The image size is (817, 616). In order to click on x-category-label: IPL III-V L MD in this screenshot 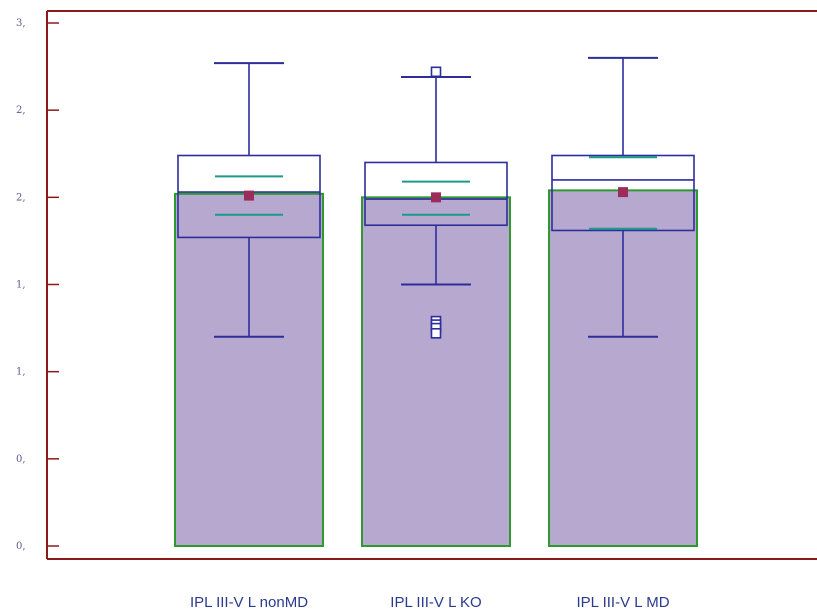, I will do `click(623, 602)`.